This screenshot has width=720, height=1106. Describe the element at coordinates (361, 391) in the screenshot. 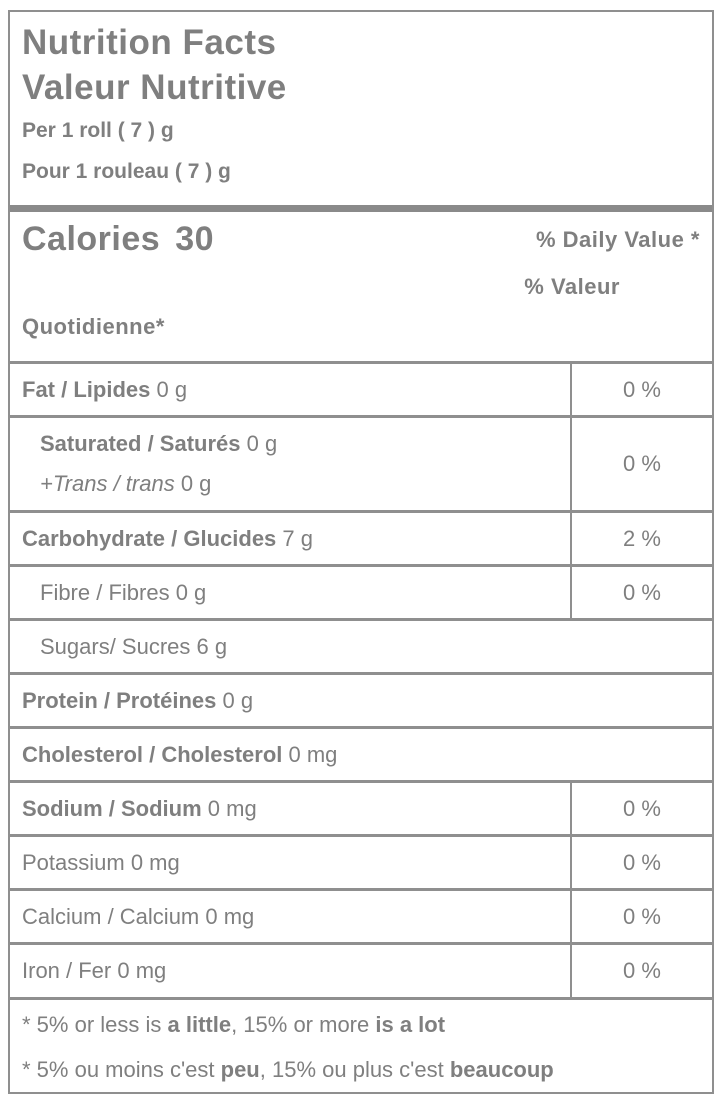

I see `nutrient-row-fat: Fat / Lipides 0 g 0 %` at that location.